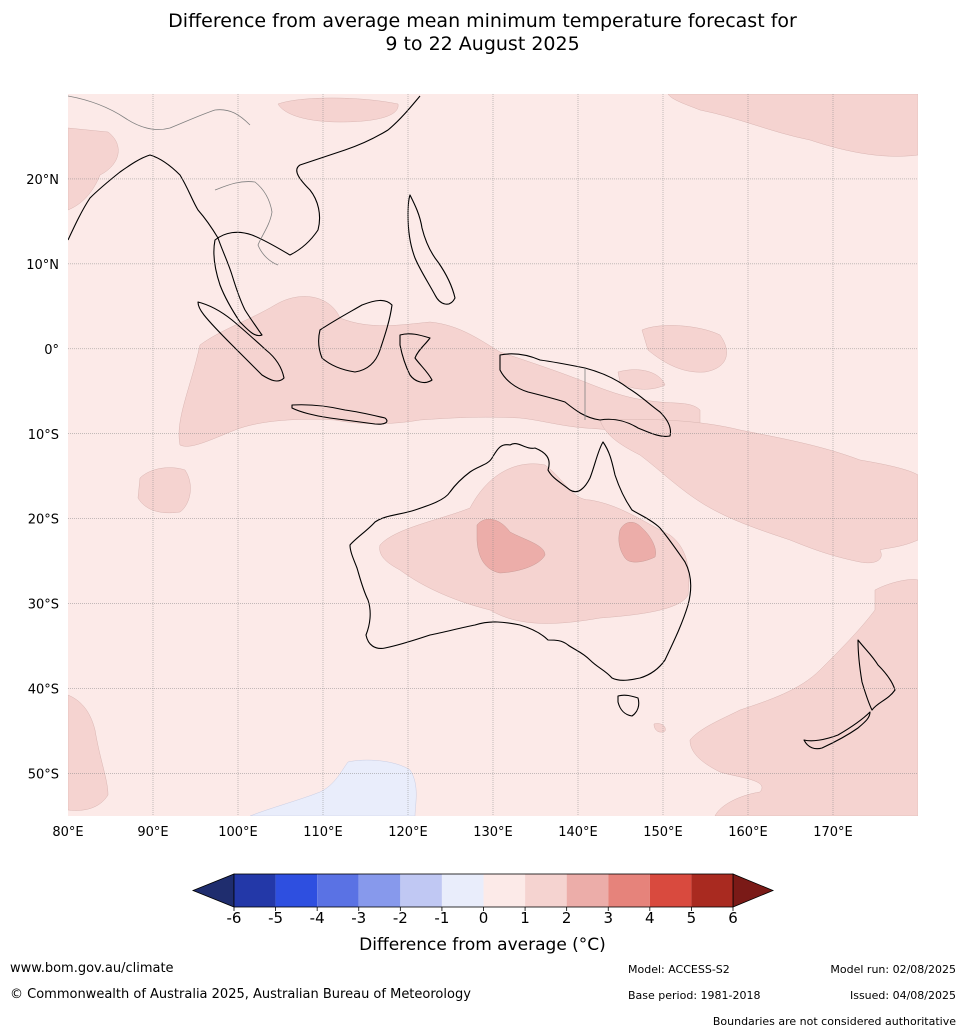  Describe the element at coordinates (234, 918) in the screenshot. I see `colorbar-tick-label: -6` at that location.